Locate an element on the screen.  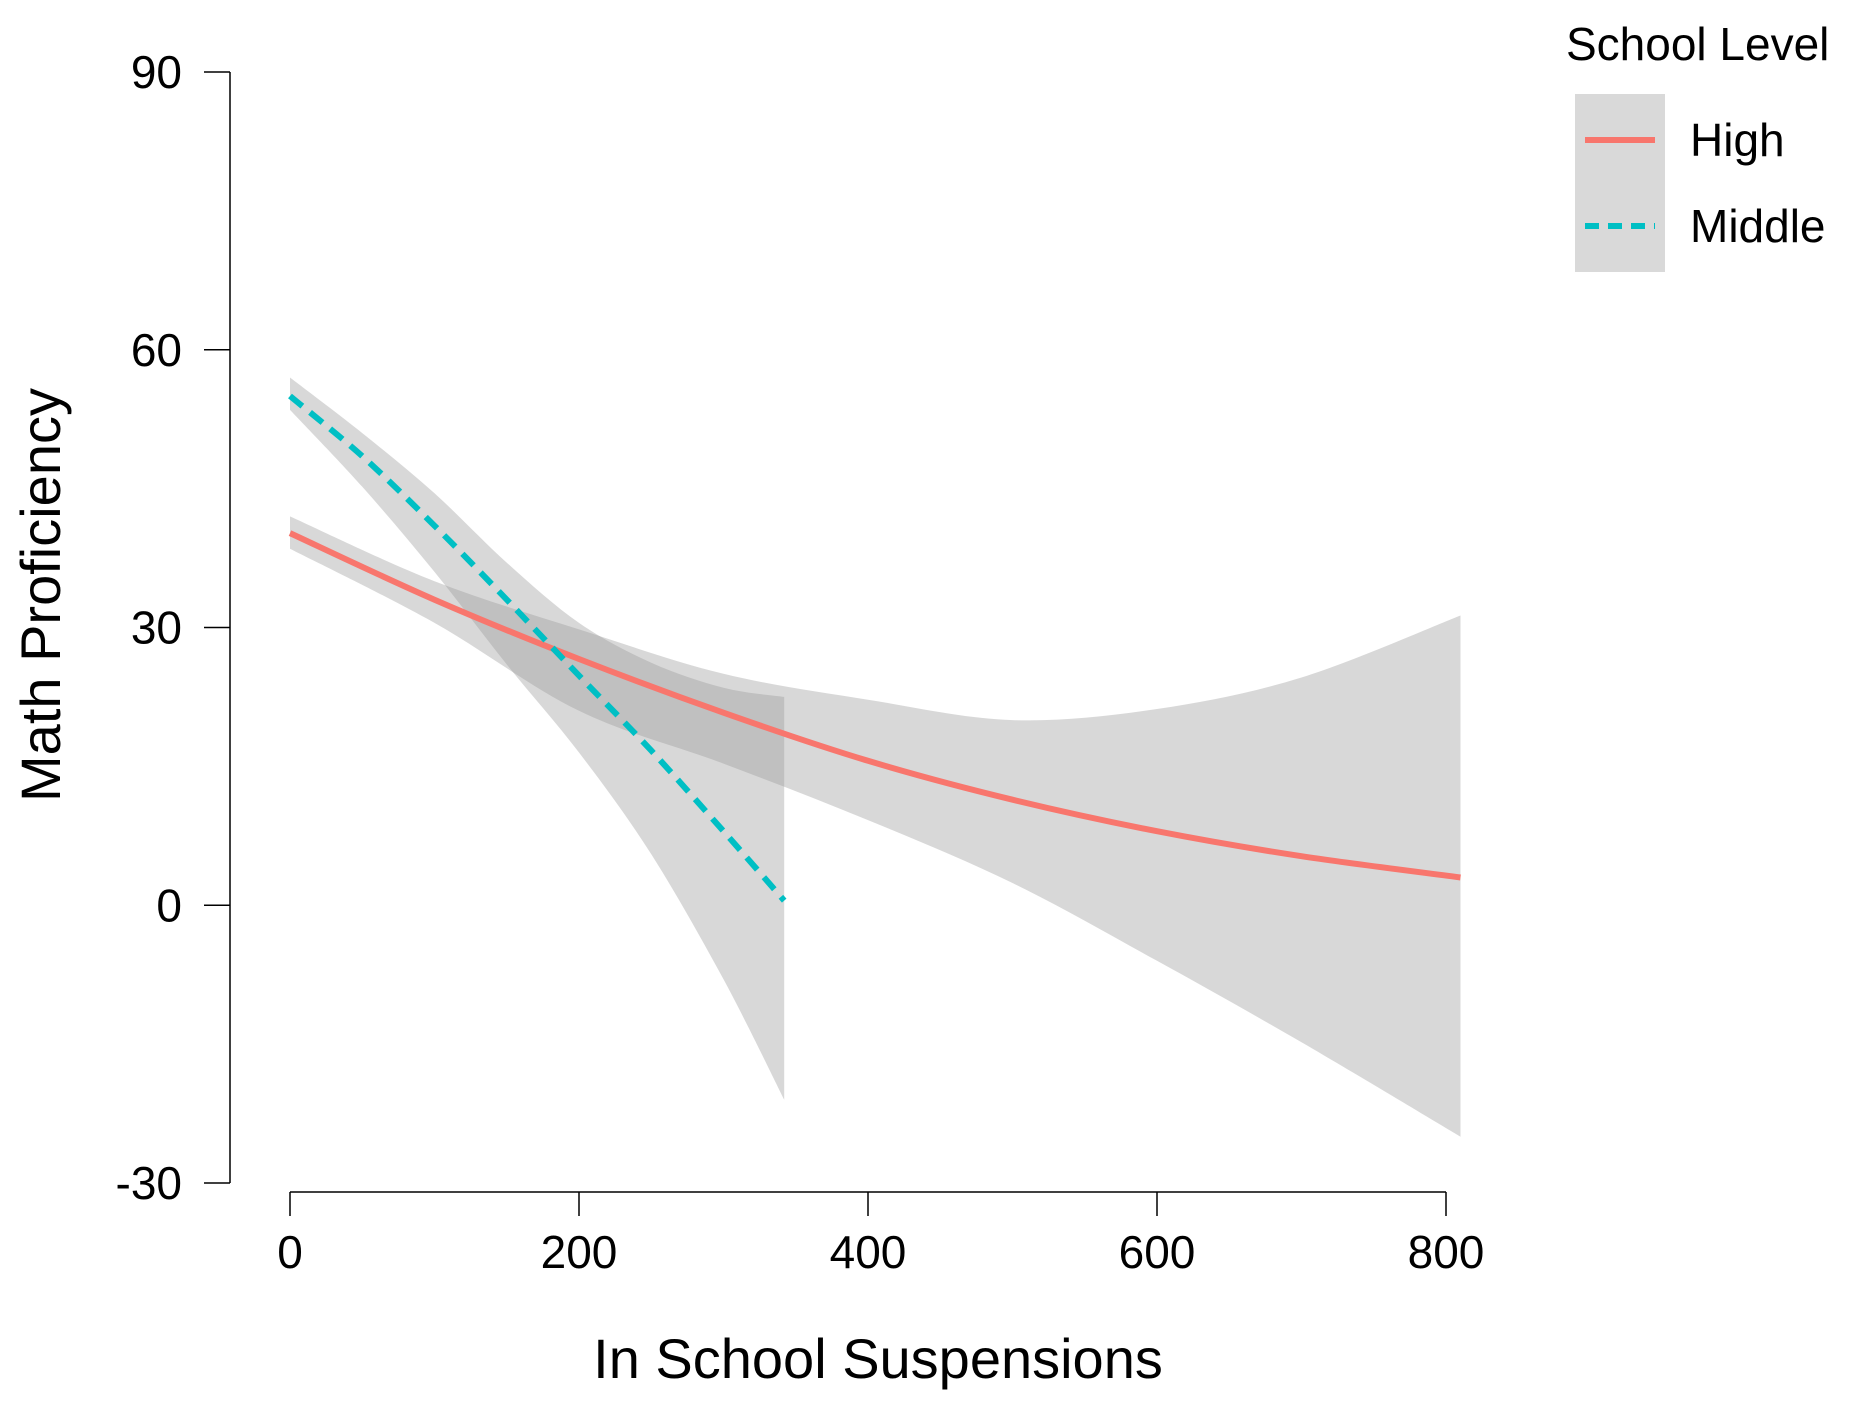
y-axis-title: Math Proficiency is located at coordinates (40, 595).